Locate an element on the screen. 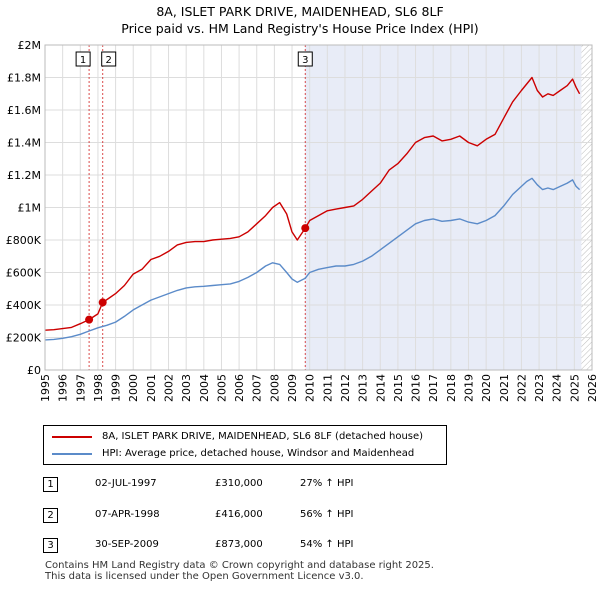 The image size is (600, 590). transaction-hpi: 27% ↑ HPI is located at coordinates (327, 483).